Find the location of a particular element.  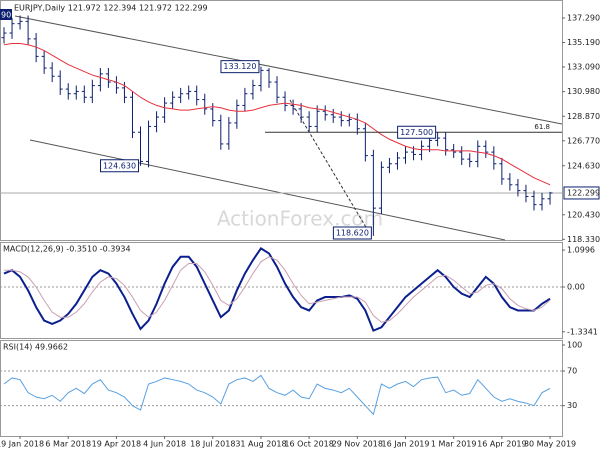

corner-box is located at coordinates (6, 14).